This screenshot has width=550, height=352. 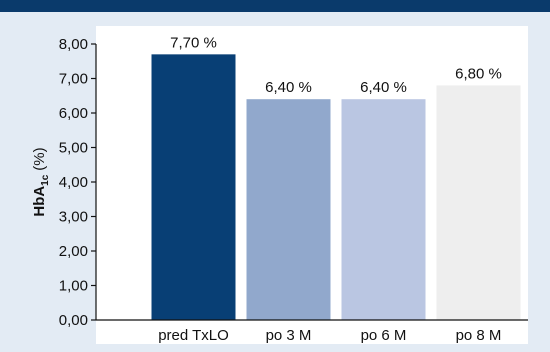 I want to click on bar-value-label: 7,70 %, so click(x=193, y=42).